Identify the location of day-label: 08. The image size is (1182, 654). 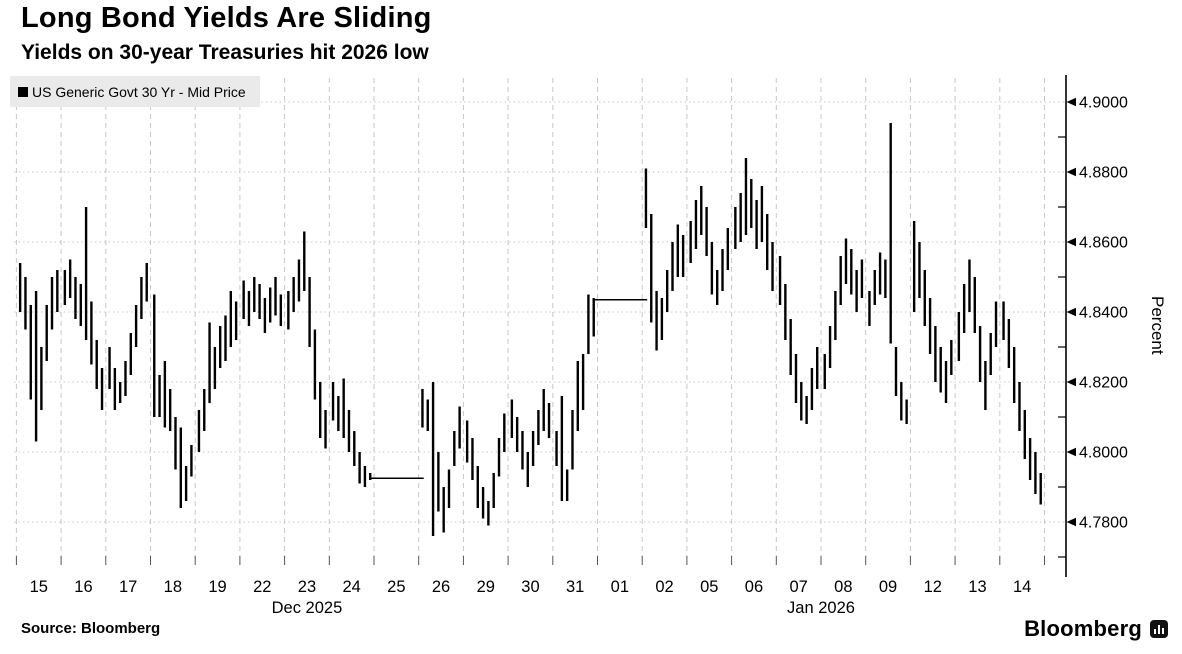
(843, 587).